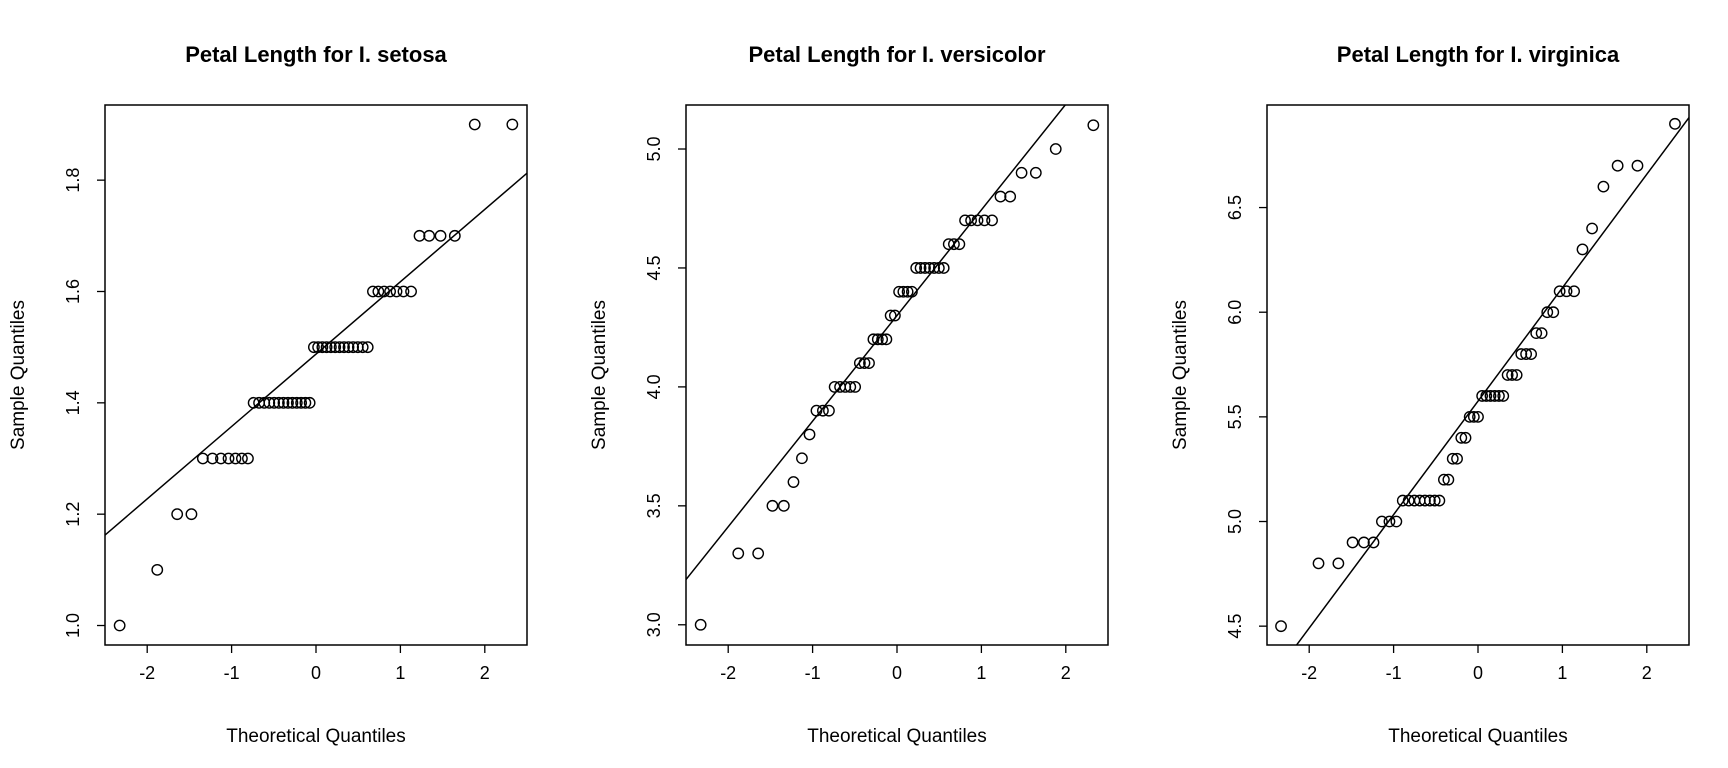 This screenshot has height=768, width=1728. What do you see at coordinates (73, 402) in the screenshot?
I see `y-tick-label: 1.4` at bounding box center [73, 402].